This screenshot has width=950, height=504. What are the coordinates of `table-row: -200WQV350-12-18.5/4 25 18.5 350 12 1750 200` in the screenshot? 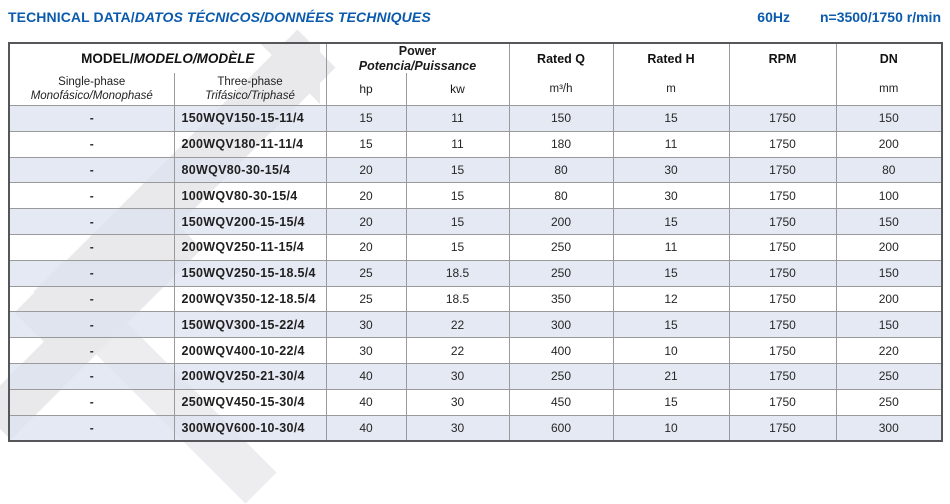 It's located at (475, 299).